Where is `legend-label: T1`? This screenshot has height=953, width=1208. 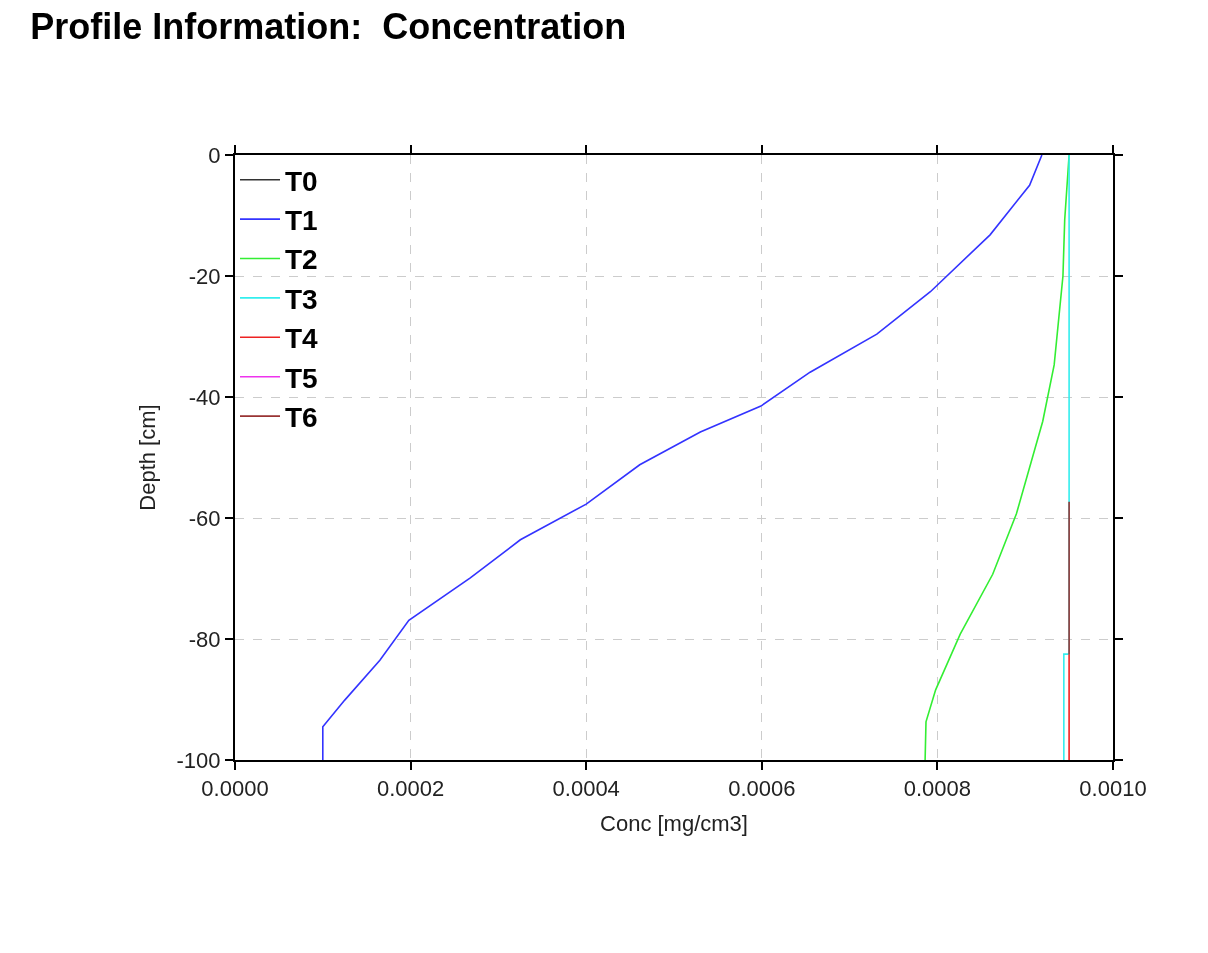 legend-label: T1 is located at coordinates (301, 221).